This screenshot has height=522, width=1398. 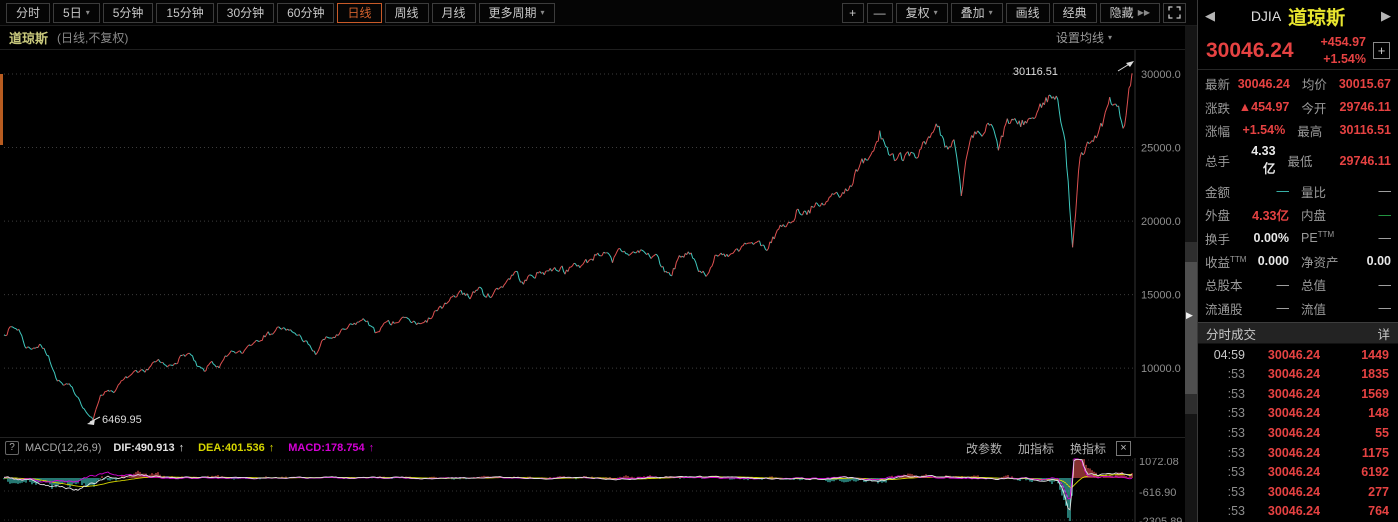 What do you see at coordinates (1375, 452) in the screenshot?
I see `trade-volume: 1175` at bounding box center [1375, 452].